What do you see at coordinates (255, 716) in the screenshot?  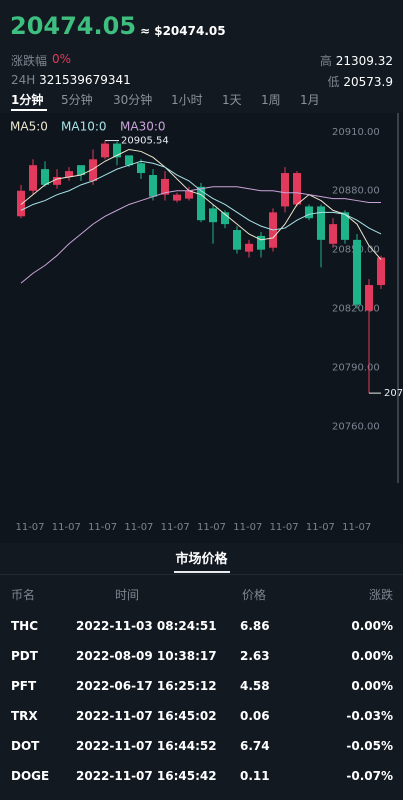 I see `cell: 0.06` at bounding box center [255, 716].